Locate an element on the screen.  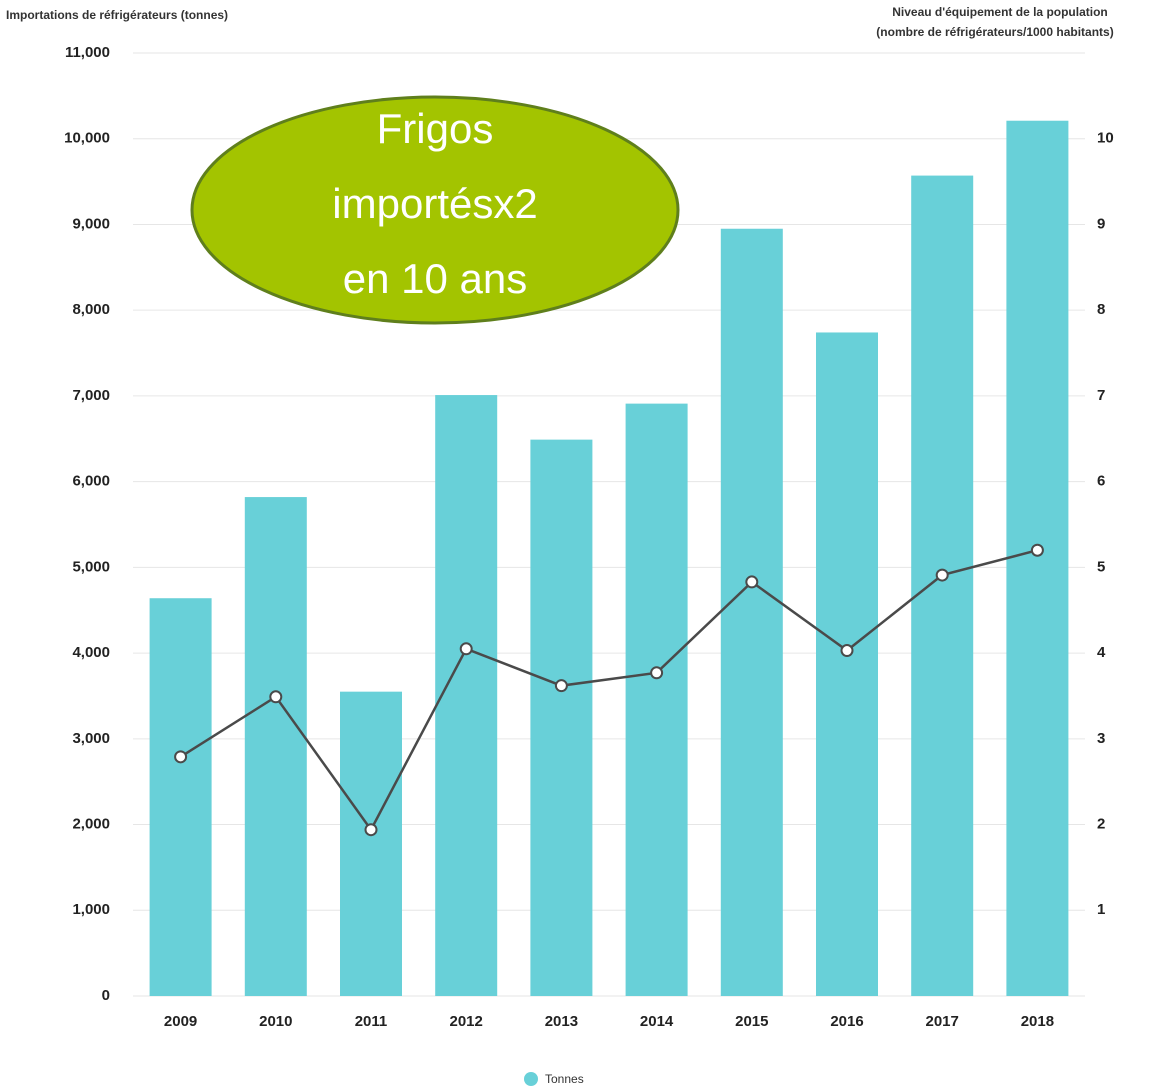
y2-tick-label: 5 is located at coordinates (1101, 566).